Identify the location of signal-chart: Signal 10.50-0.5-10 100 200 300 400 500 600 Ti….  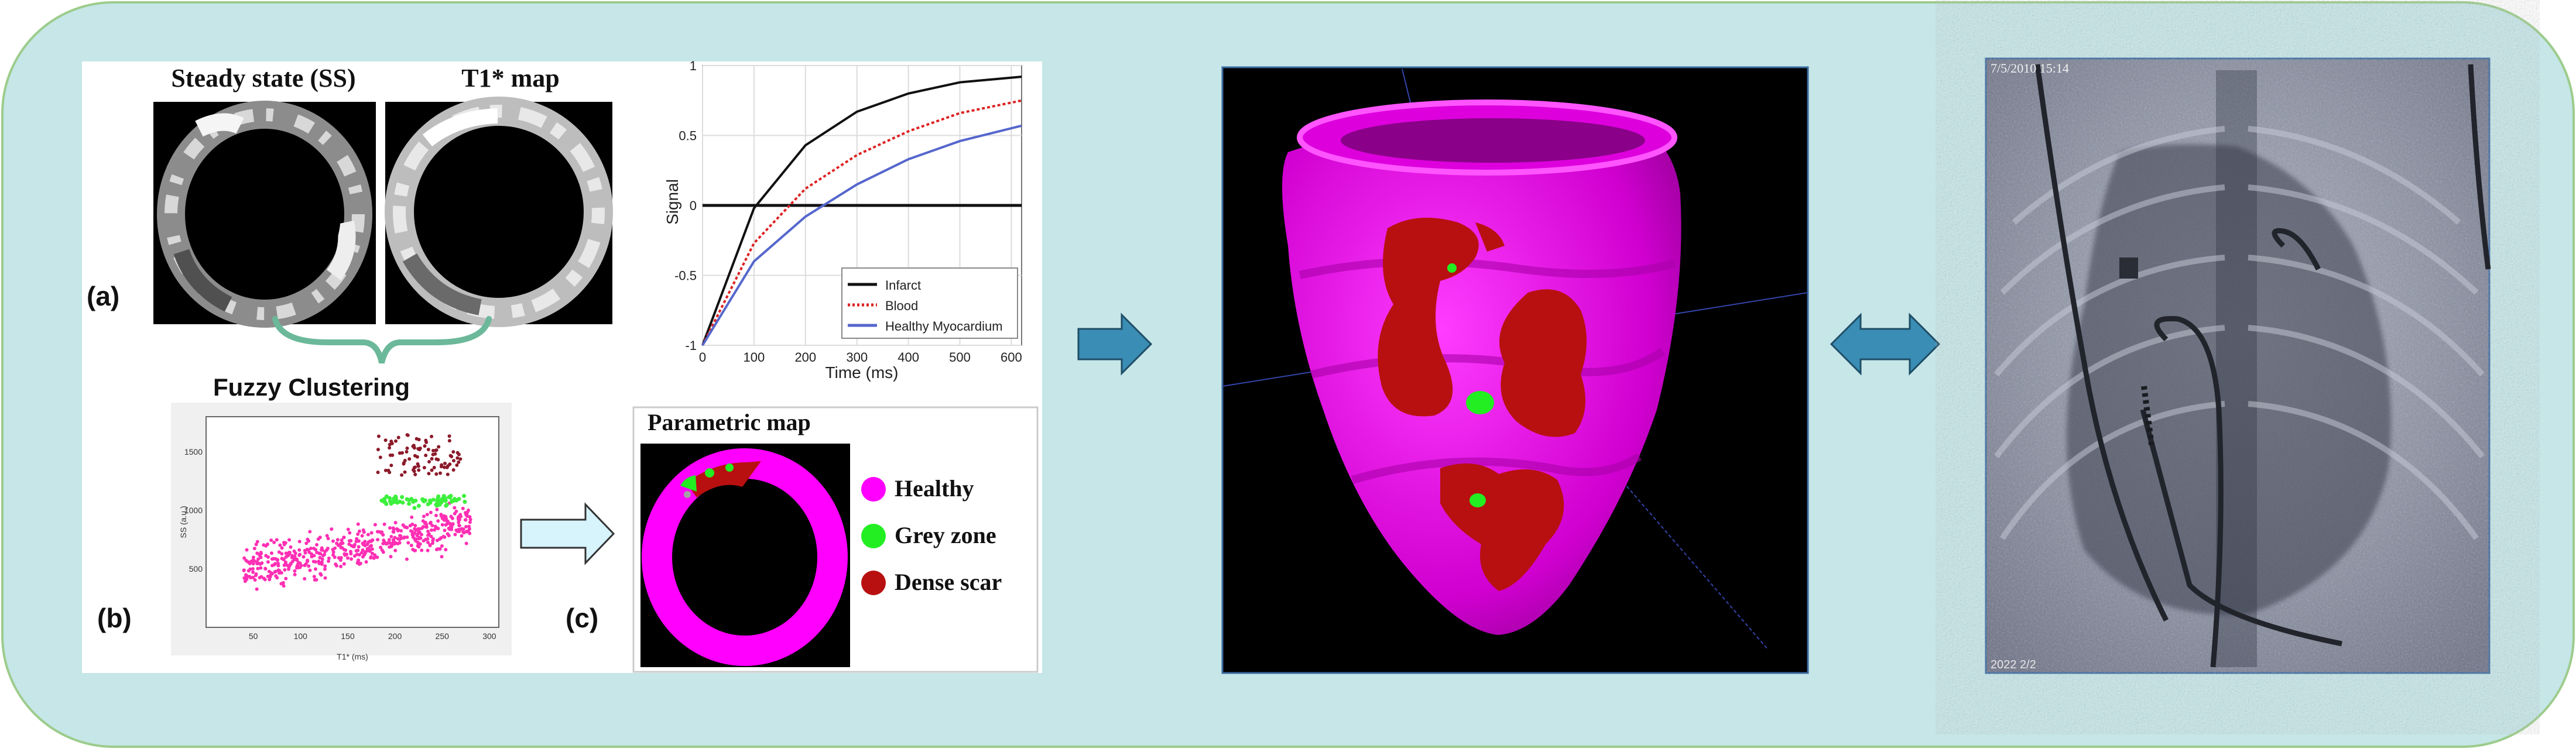
(842, 220).